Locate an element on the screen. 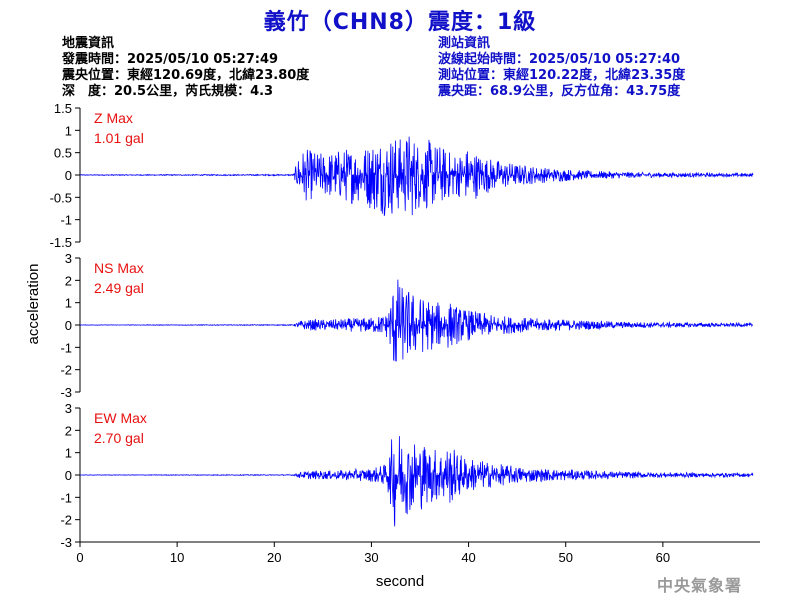 This screenshot has height=600, width=800. y-tick-label-z: 1 is located at coordinates (68, 130).